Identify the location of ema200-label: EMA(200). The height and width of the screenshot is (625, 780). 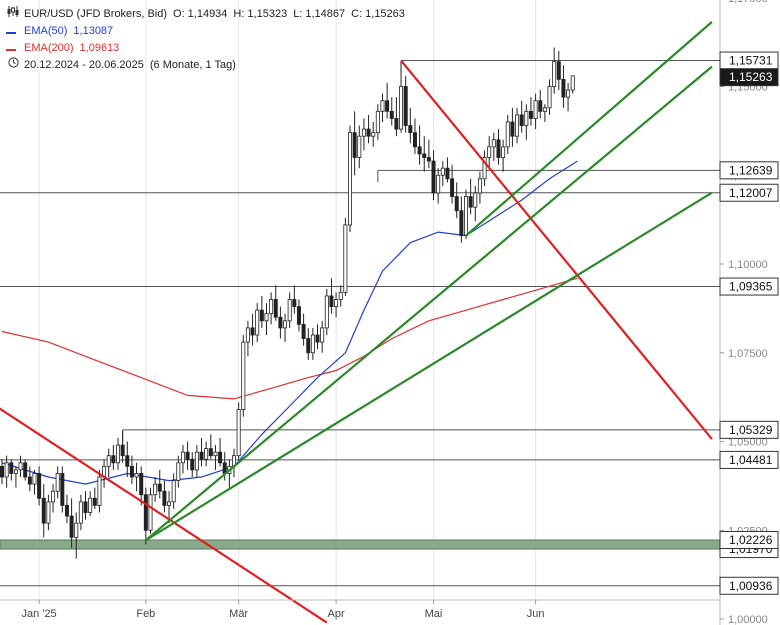
(49, 48).